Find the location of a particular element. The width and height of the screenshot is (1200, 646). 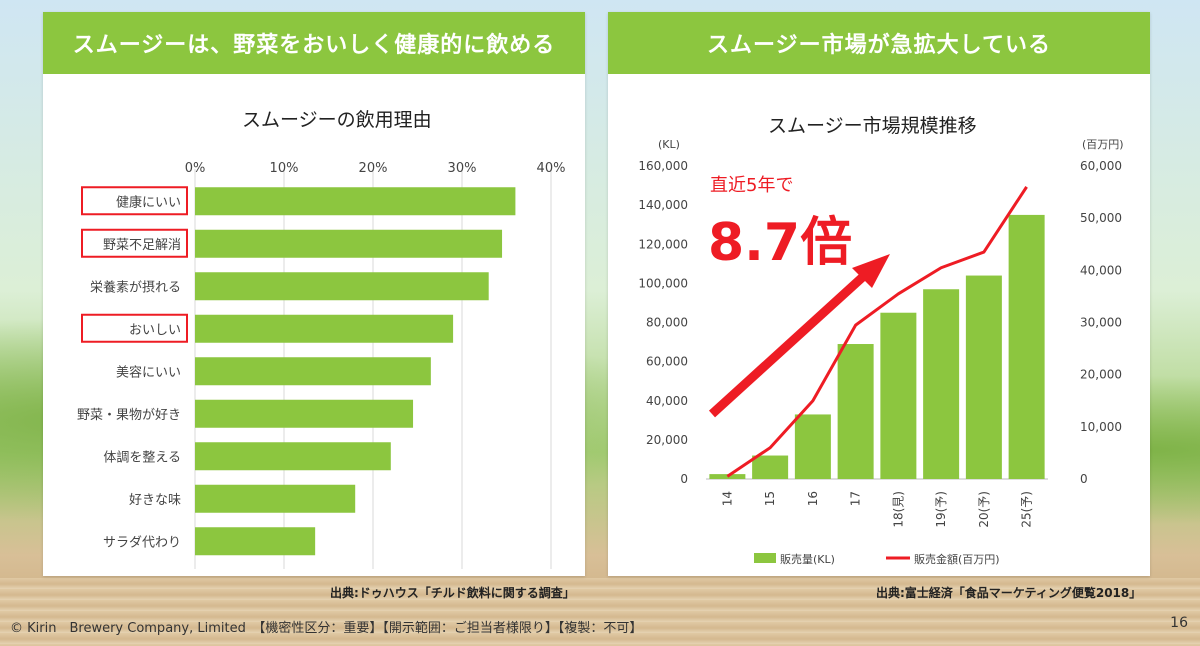

x-tick-label: 40% is located at coordinates (551, 168).